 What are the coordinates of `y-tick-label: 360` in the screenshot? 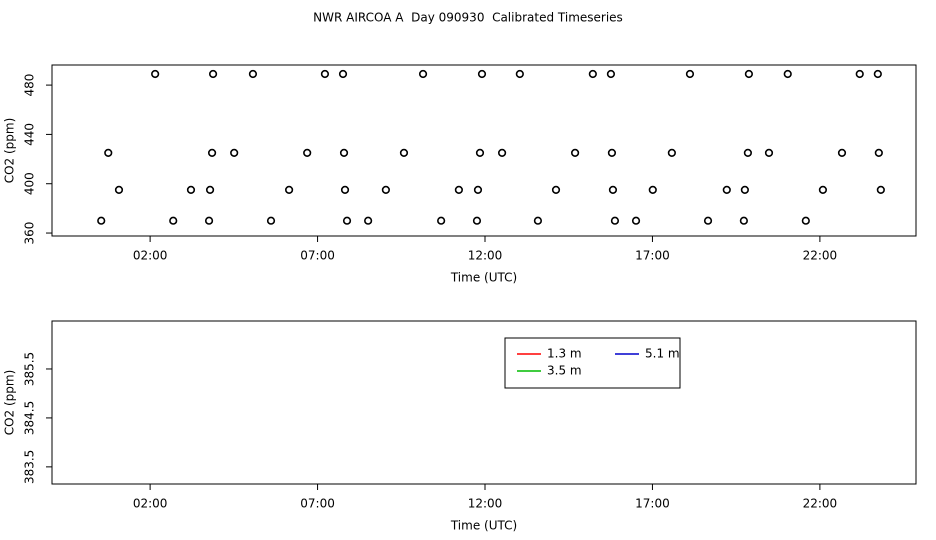 It's located at (30, 233).